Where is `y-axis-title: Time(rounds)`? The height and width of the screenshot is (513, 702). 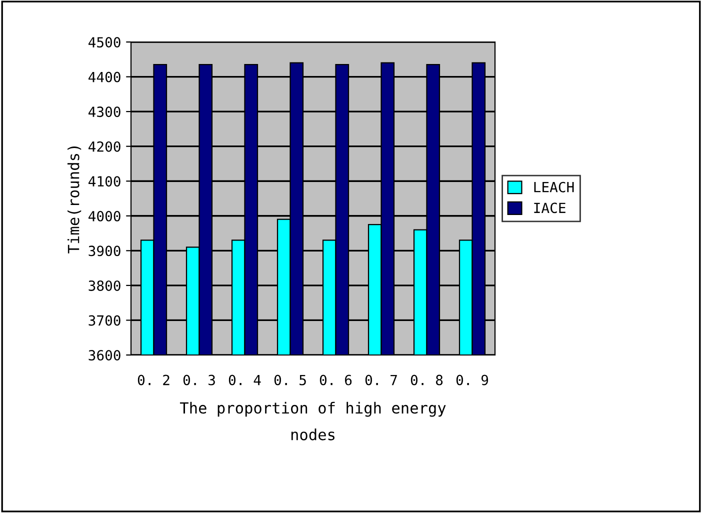
y-axis-title: Time(rounds) is located at coordinates (74, 200).